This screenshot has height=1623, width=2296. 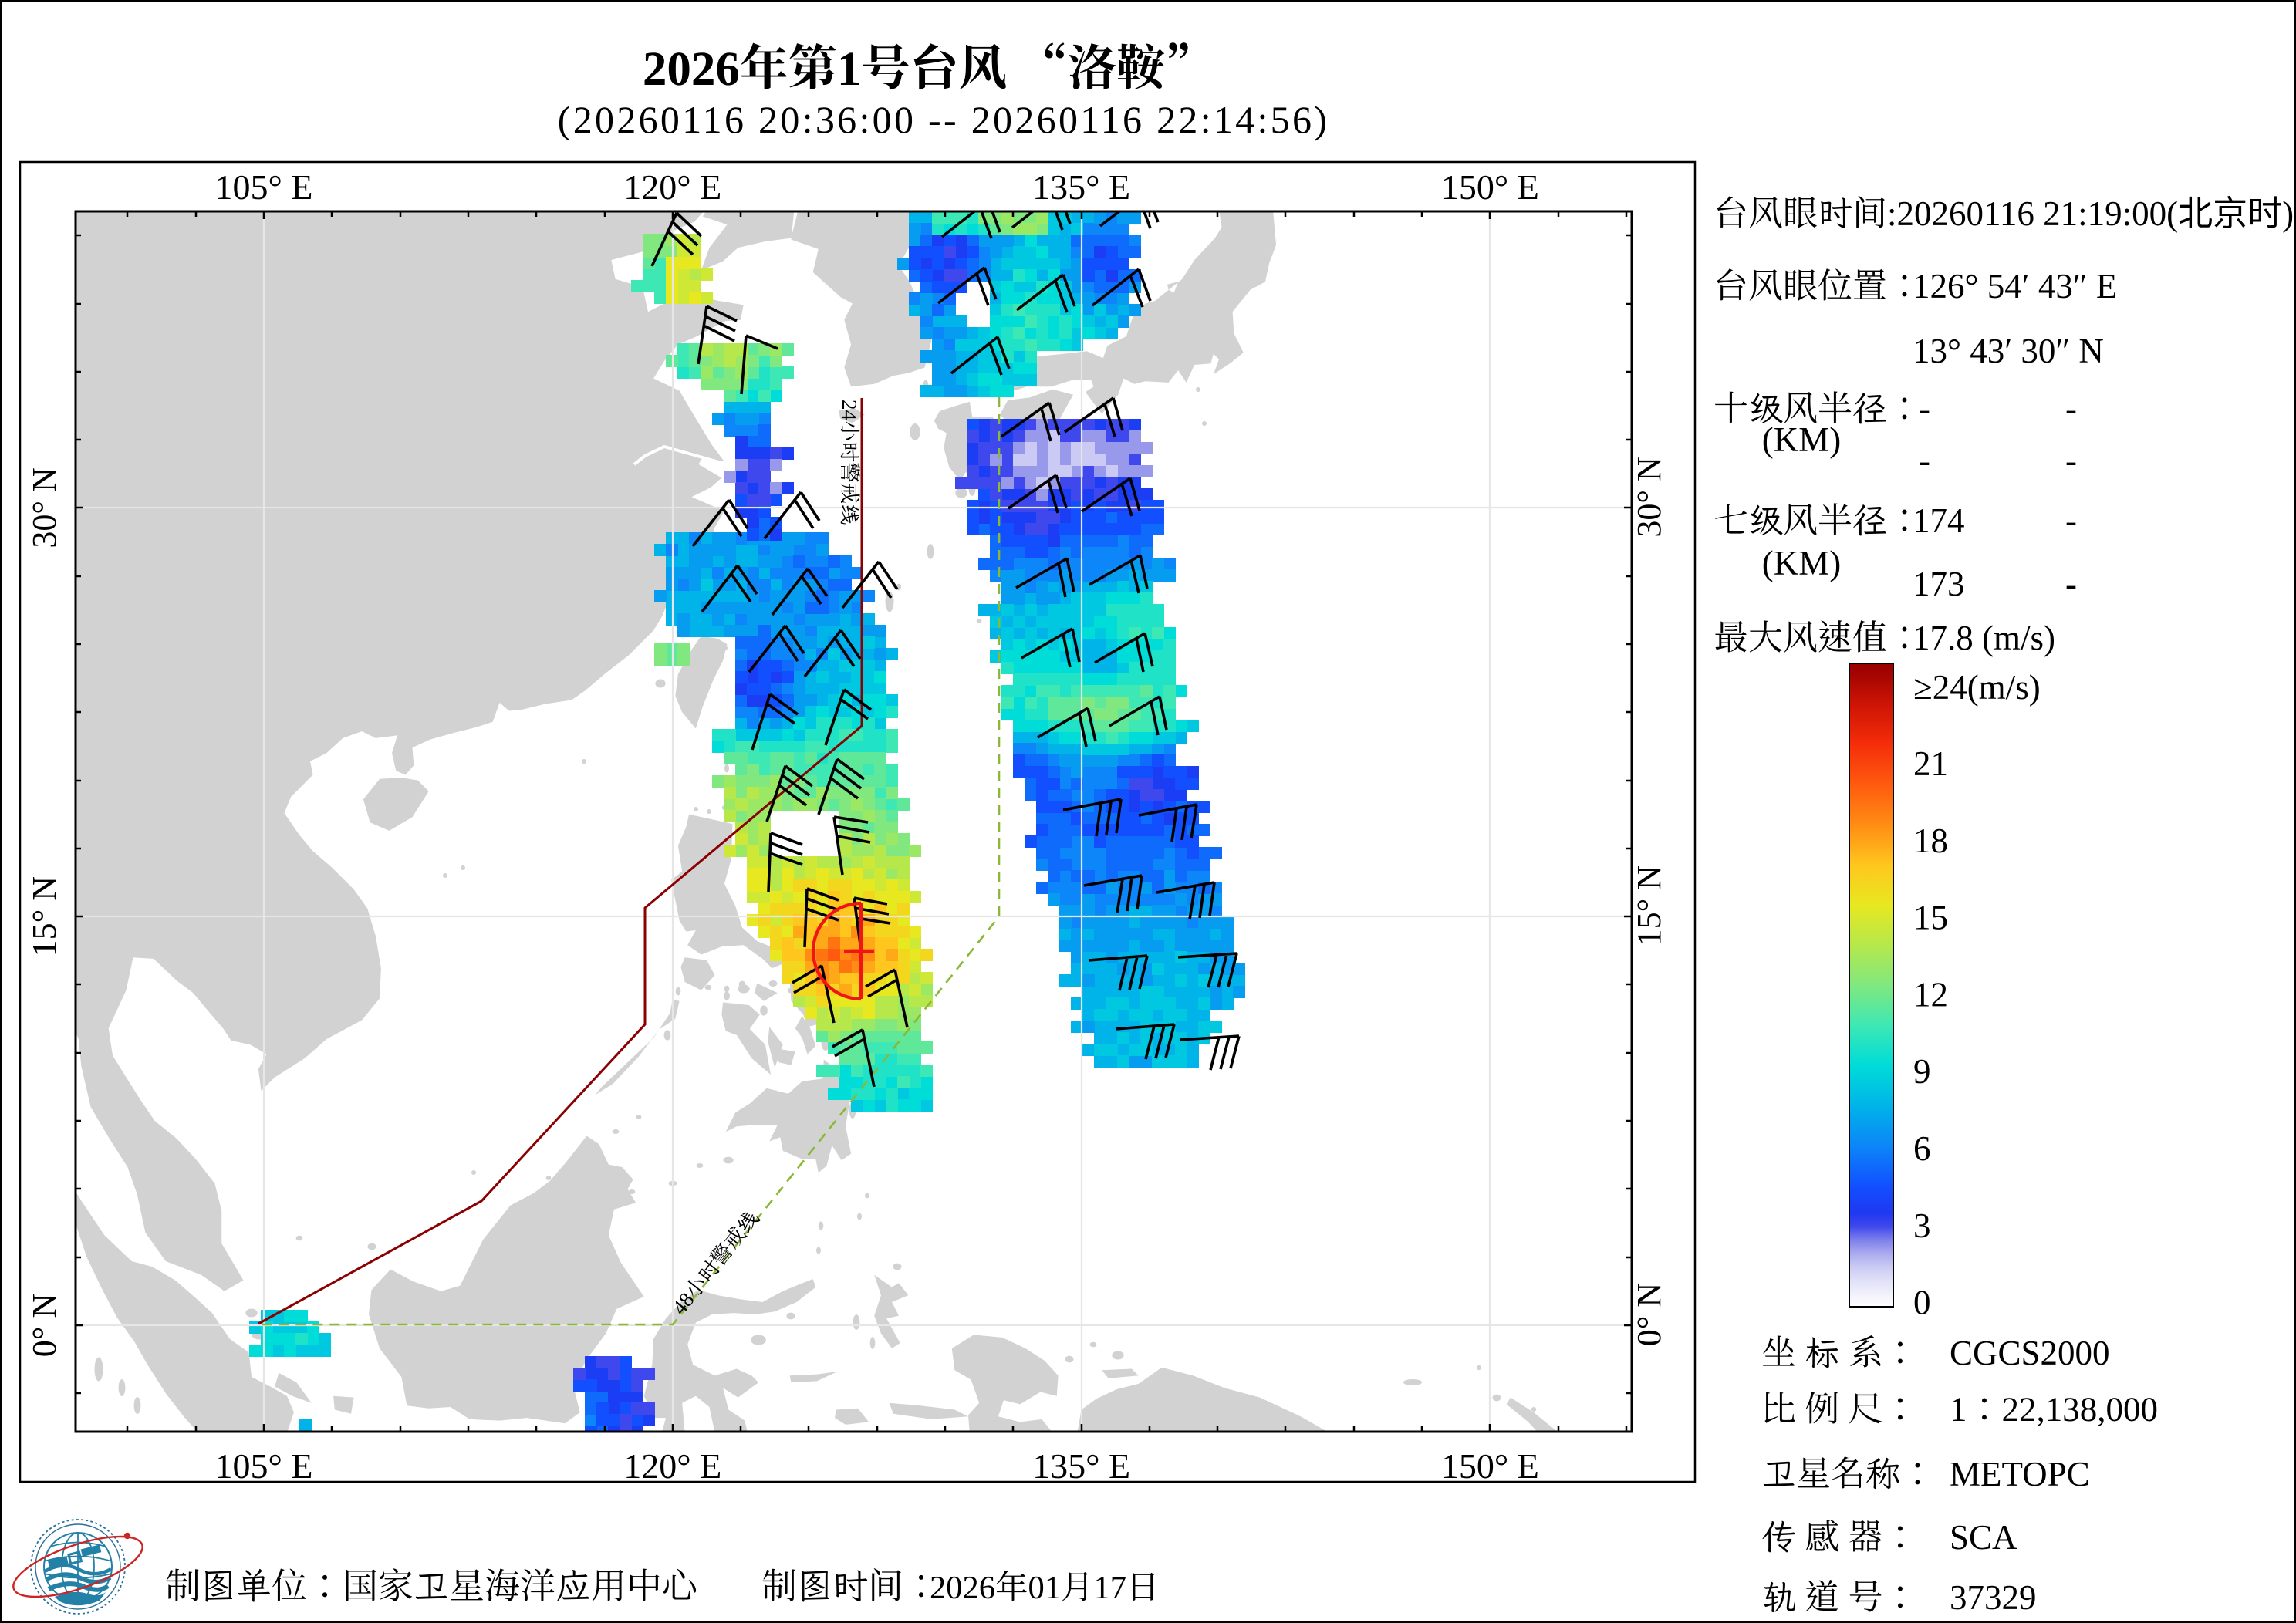 What do you see at coordinates (1930, 994) in the screenshot?
I see `svg-text: 12` at bounding box center [1930, 994].